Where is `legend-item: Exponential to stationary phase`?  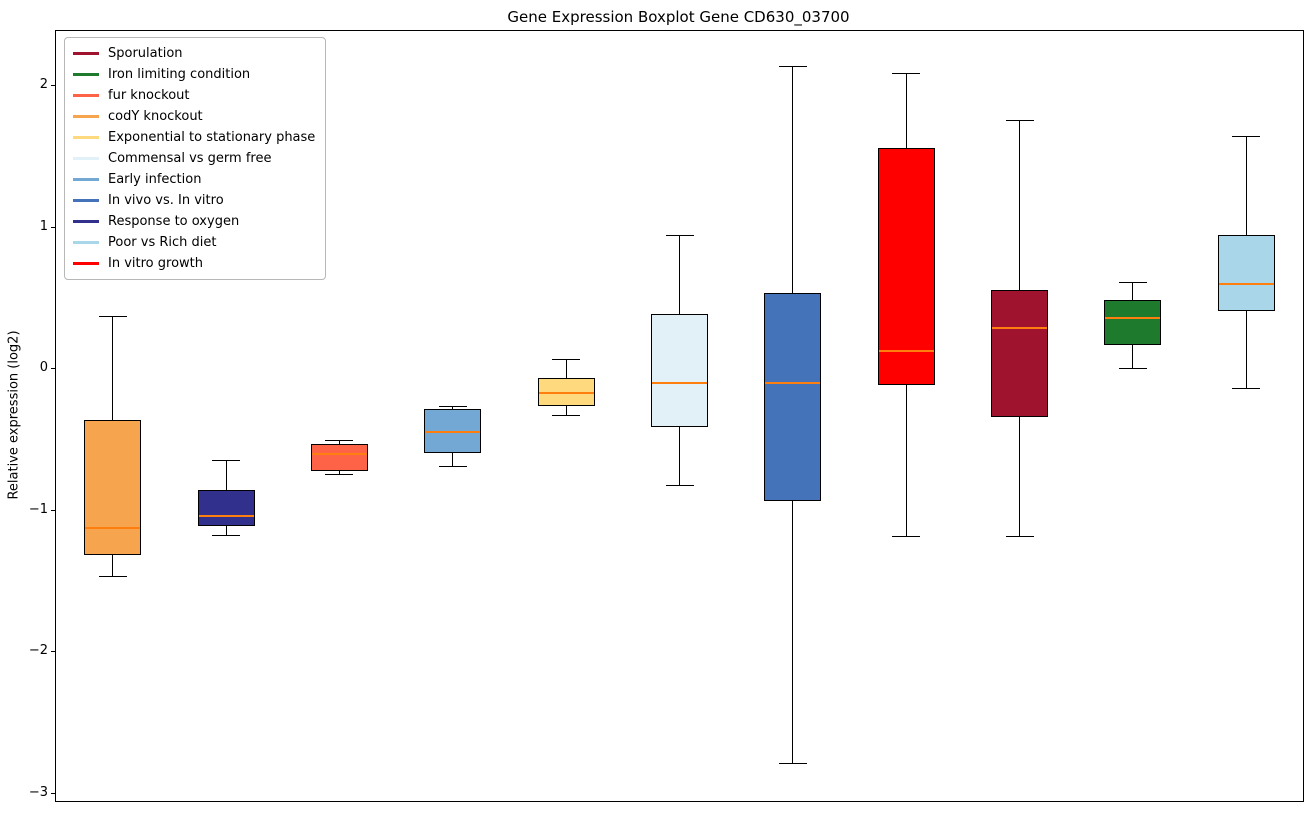 legend-item: Exponential to stationary phase is located at coordinates (194, 137).